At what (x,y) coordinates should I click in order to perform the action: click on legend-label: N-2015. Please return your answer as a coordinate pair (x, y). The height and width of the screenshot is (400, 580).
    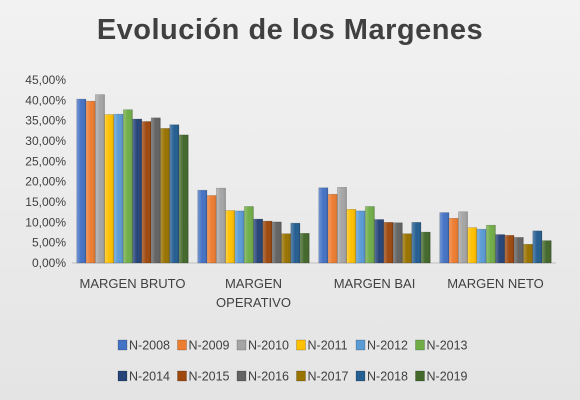
    Looking at the image, I should click on (209, 377).